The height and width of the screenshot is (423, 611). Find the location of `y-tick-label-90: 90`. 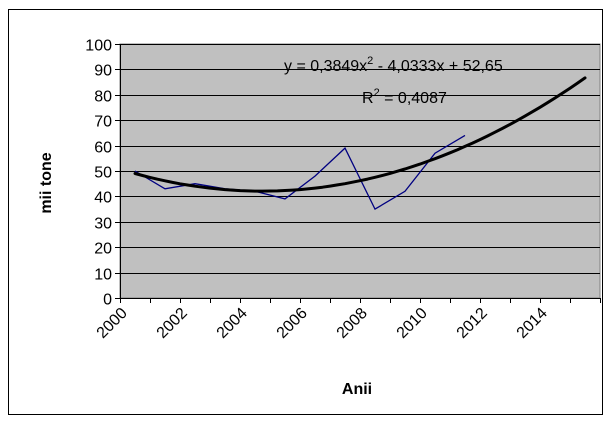

y-tick-label-90: 90 is located at coordinates (103, 71).